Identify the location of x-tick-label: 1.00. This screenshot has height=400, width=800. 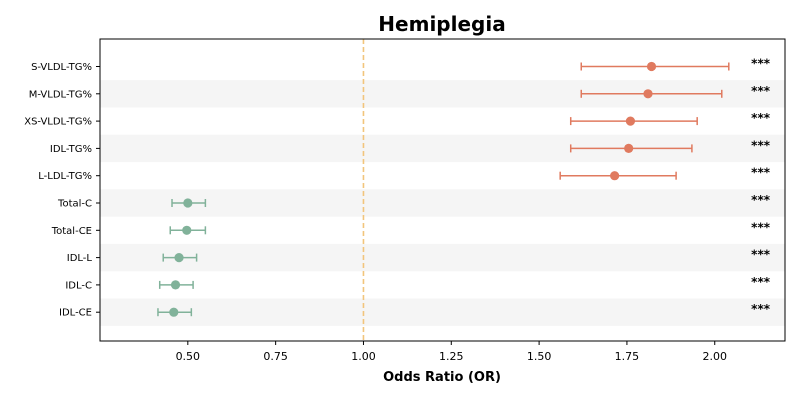
(363, 356).